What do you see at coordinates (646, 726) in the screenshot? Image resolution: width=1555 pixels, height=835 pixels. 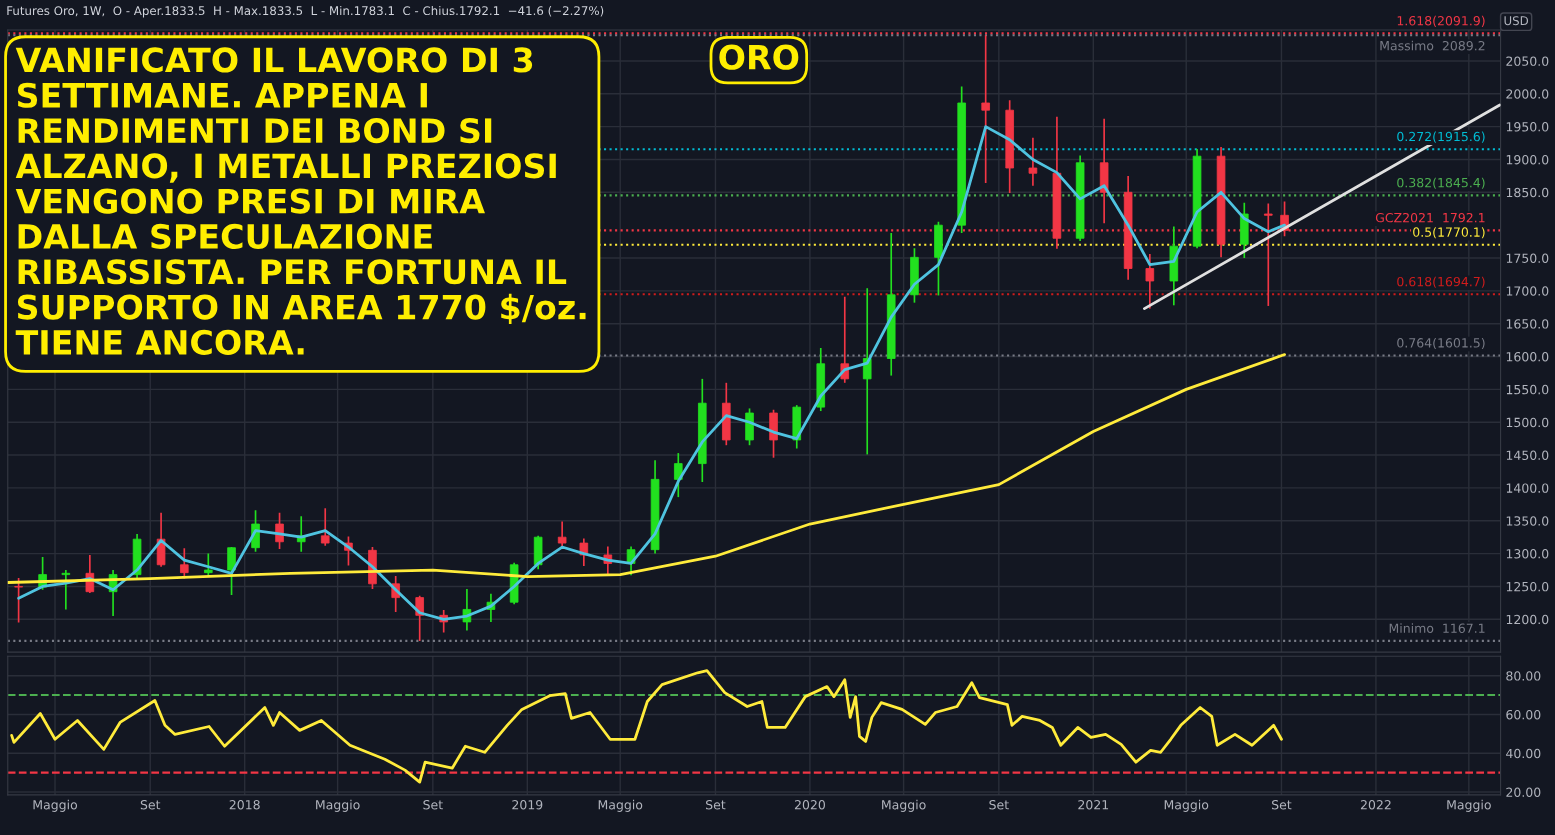 I see `line-series` at bounding box center [646, 726].